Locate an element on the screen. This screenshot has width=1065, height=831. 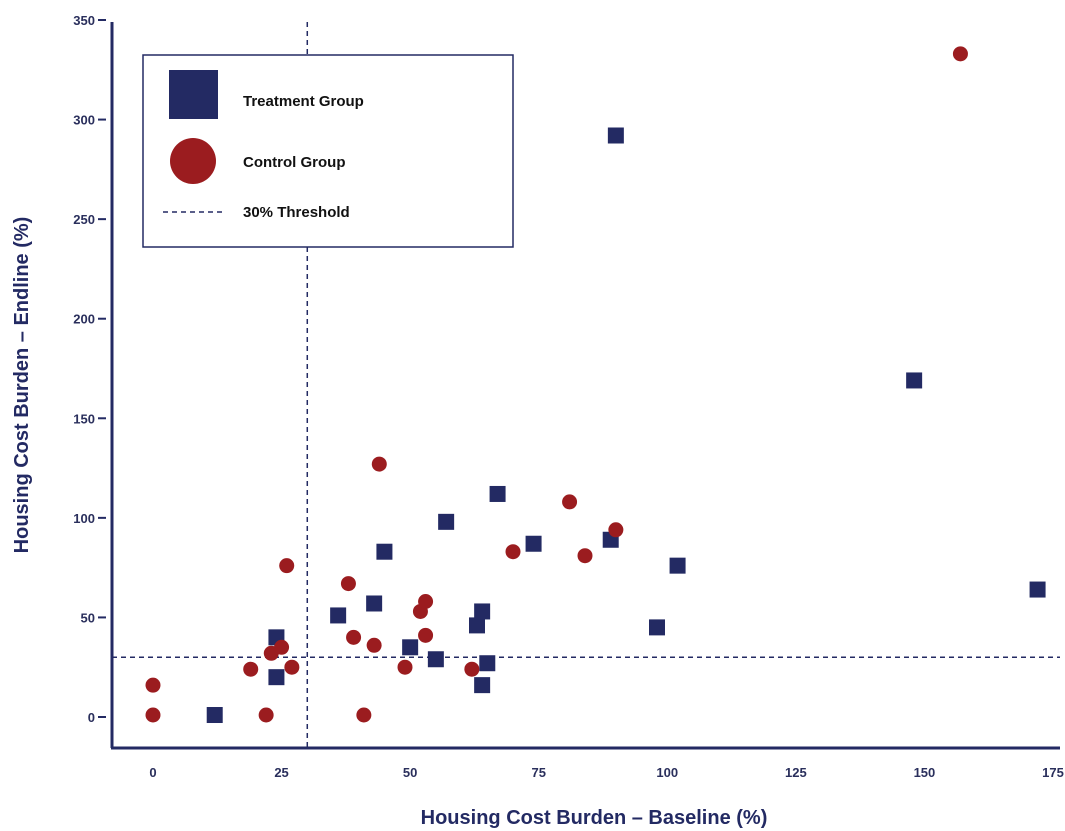
y-tick-label: 350 is located at coordinates (84, 20).